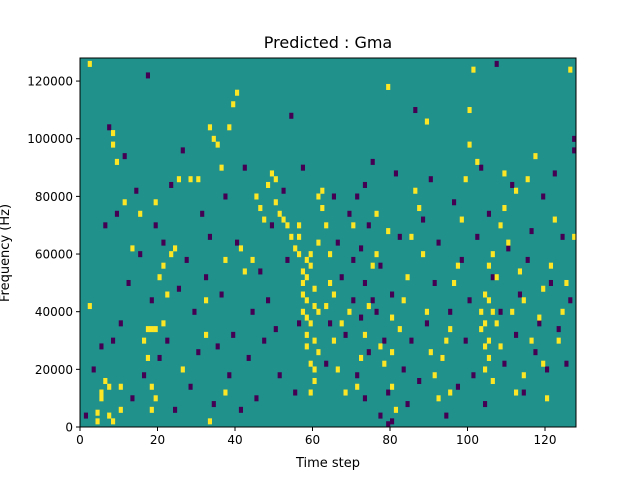 This screenshot has width=640, height=480. What do you see at coordinates (69, 428) in the screenshot?
I see `y-tick-label: 0` at bounding box center [69, 428].